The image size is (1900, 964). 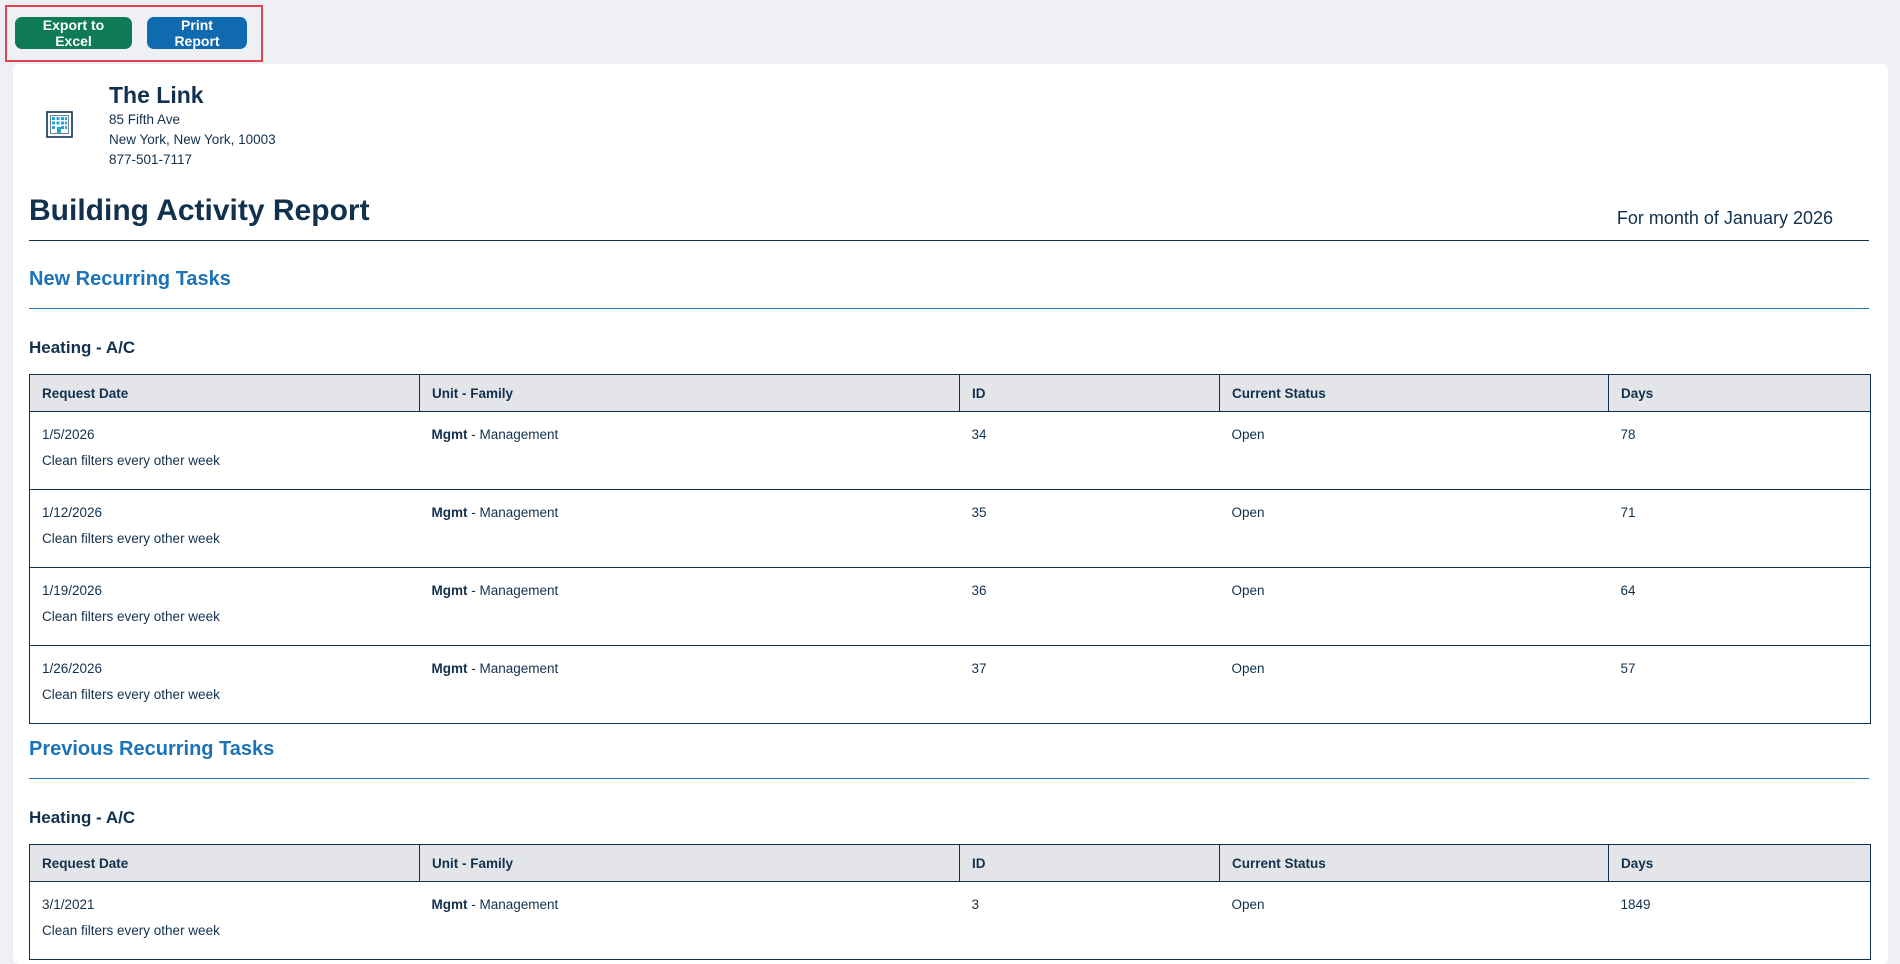 I want to click on task-id: 35, so click(x=979, y=512).